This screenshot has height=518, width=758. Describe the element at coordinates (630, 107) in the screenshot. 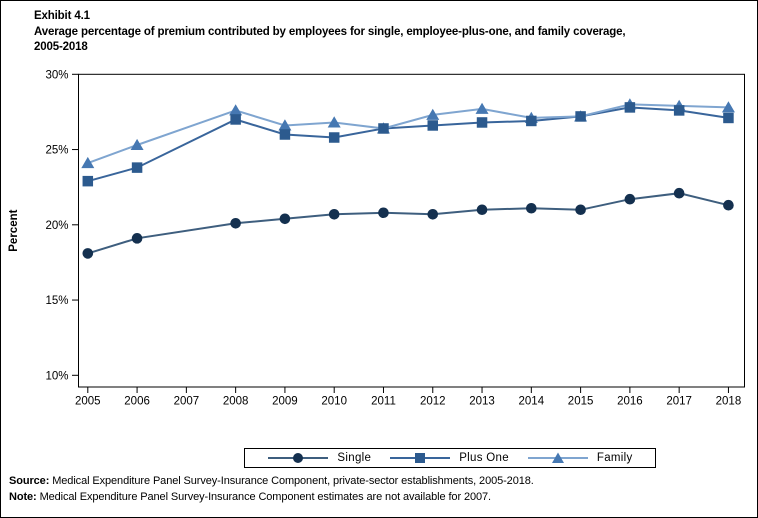

I see `plus-one-marker-2016` at that location.